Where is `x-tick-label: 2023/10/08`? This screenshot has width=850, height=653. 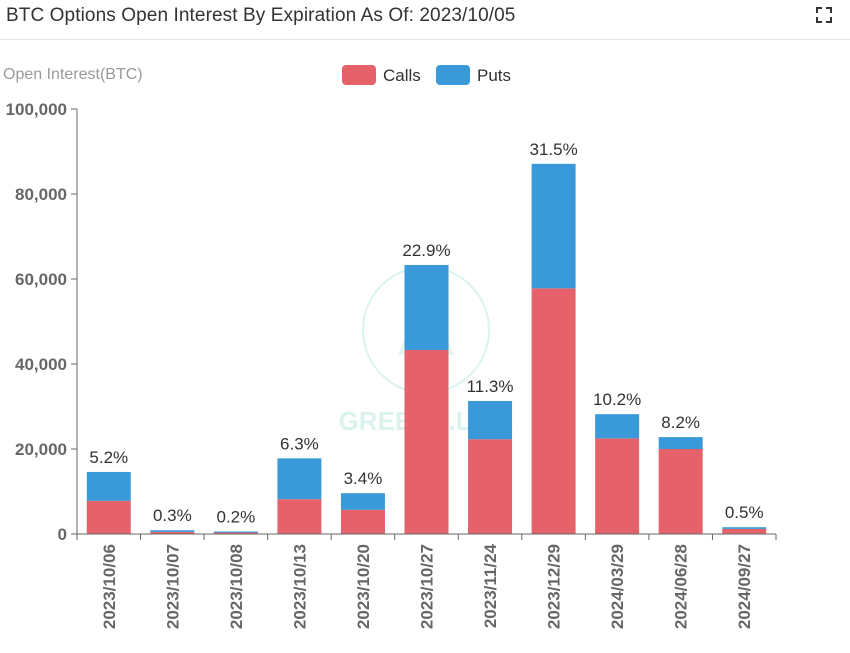
x-tick-label: 2023/10/08 is located at coordinates (236, 586).